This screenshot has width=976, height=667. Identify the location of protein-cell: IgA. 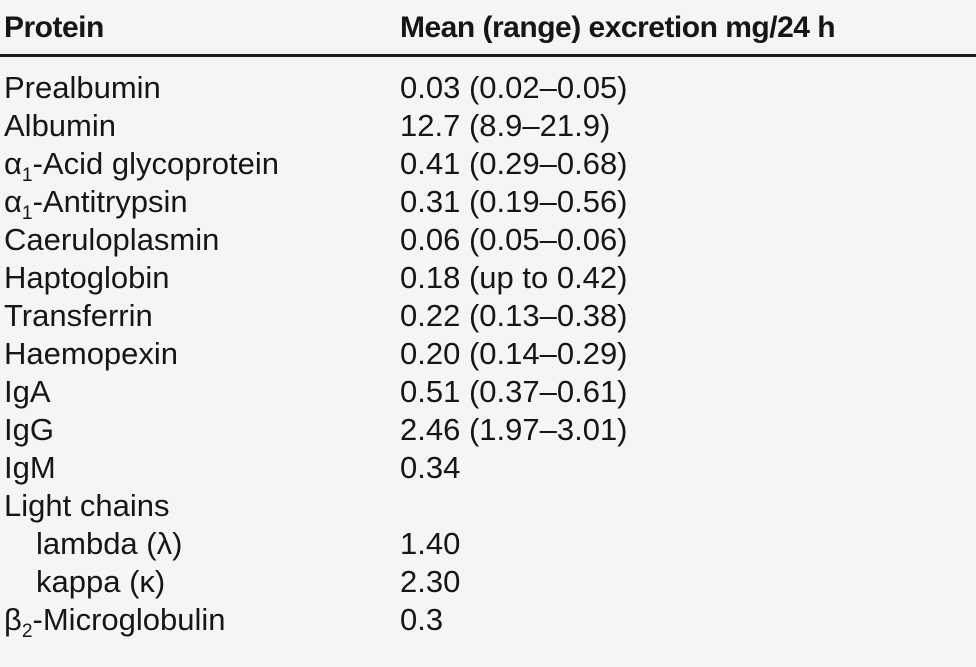
(27, 391).